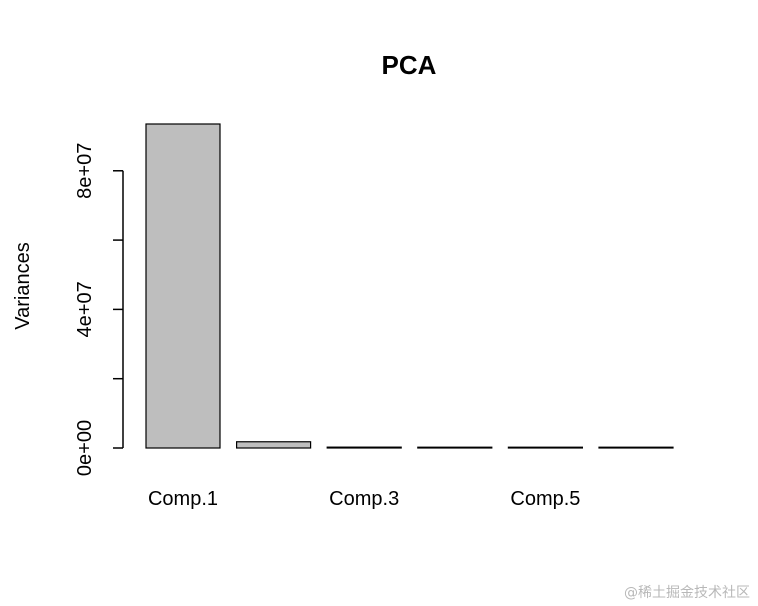 Image resolution: width=758 pixels, height=606 pixels. What do you see at coordinates (409, 65) in the screenshot?
I see `chart-title: PCA` at bounding box center [409, 65].